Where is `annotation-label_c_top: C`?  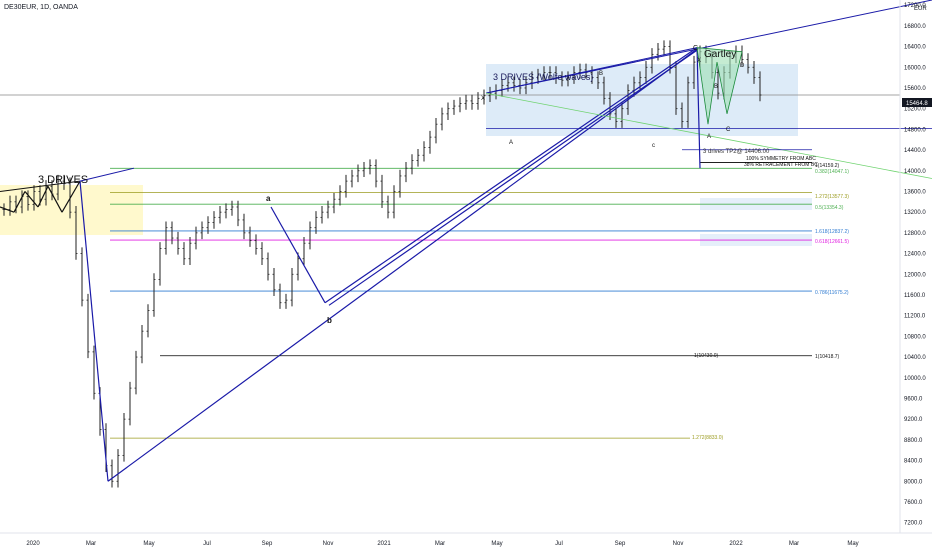 annotation-label_c_top: C is located at coordinates (695, 48).